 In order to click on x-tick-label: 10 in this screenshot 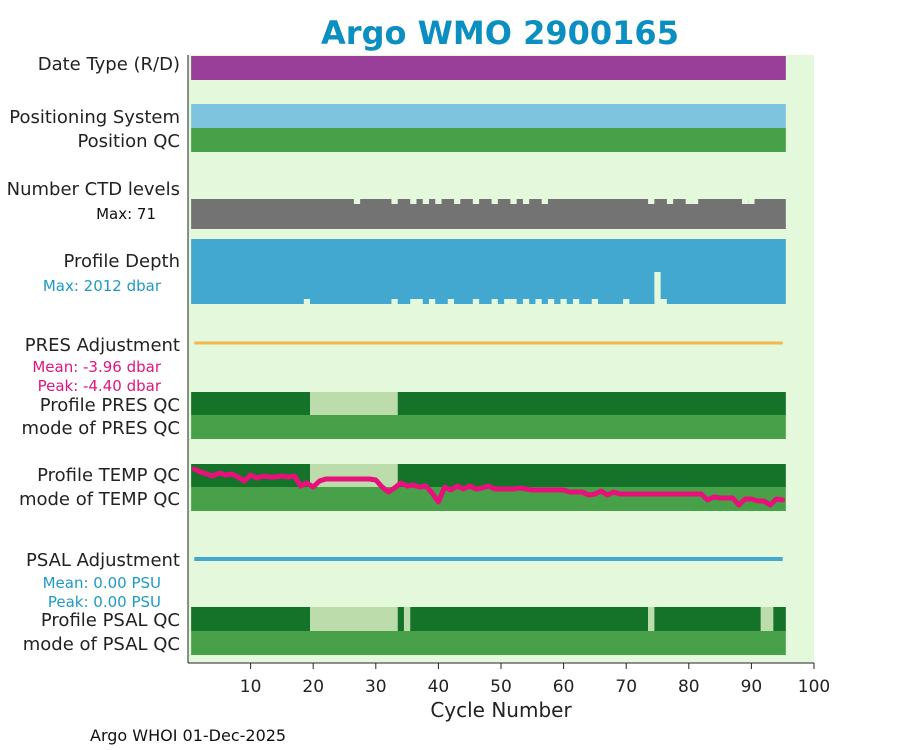, I will do `click(251, 687)`.